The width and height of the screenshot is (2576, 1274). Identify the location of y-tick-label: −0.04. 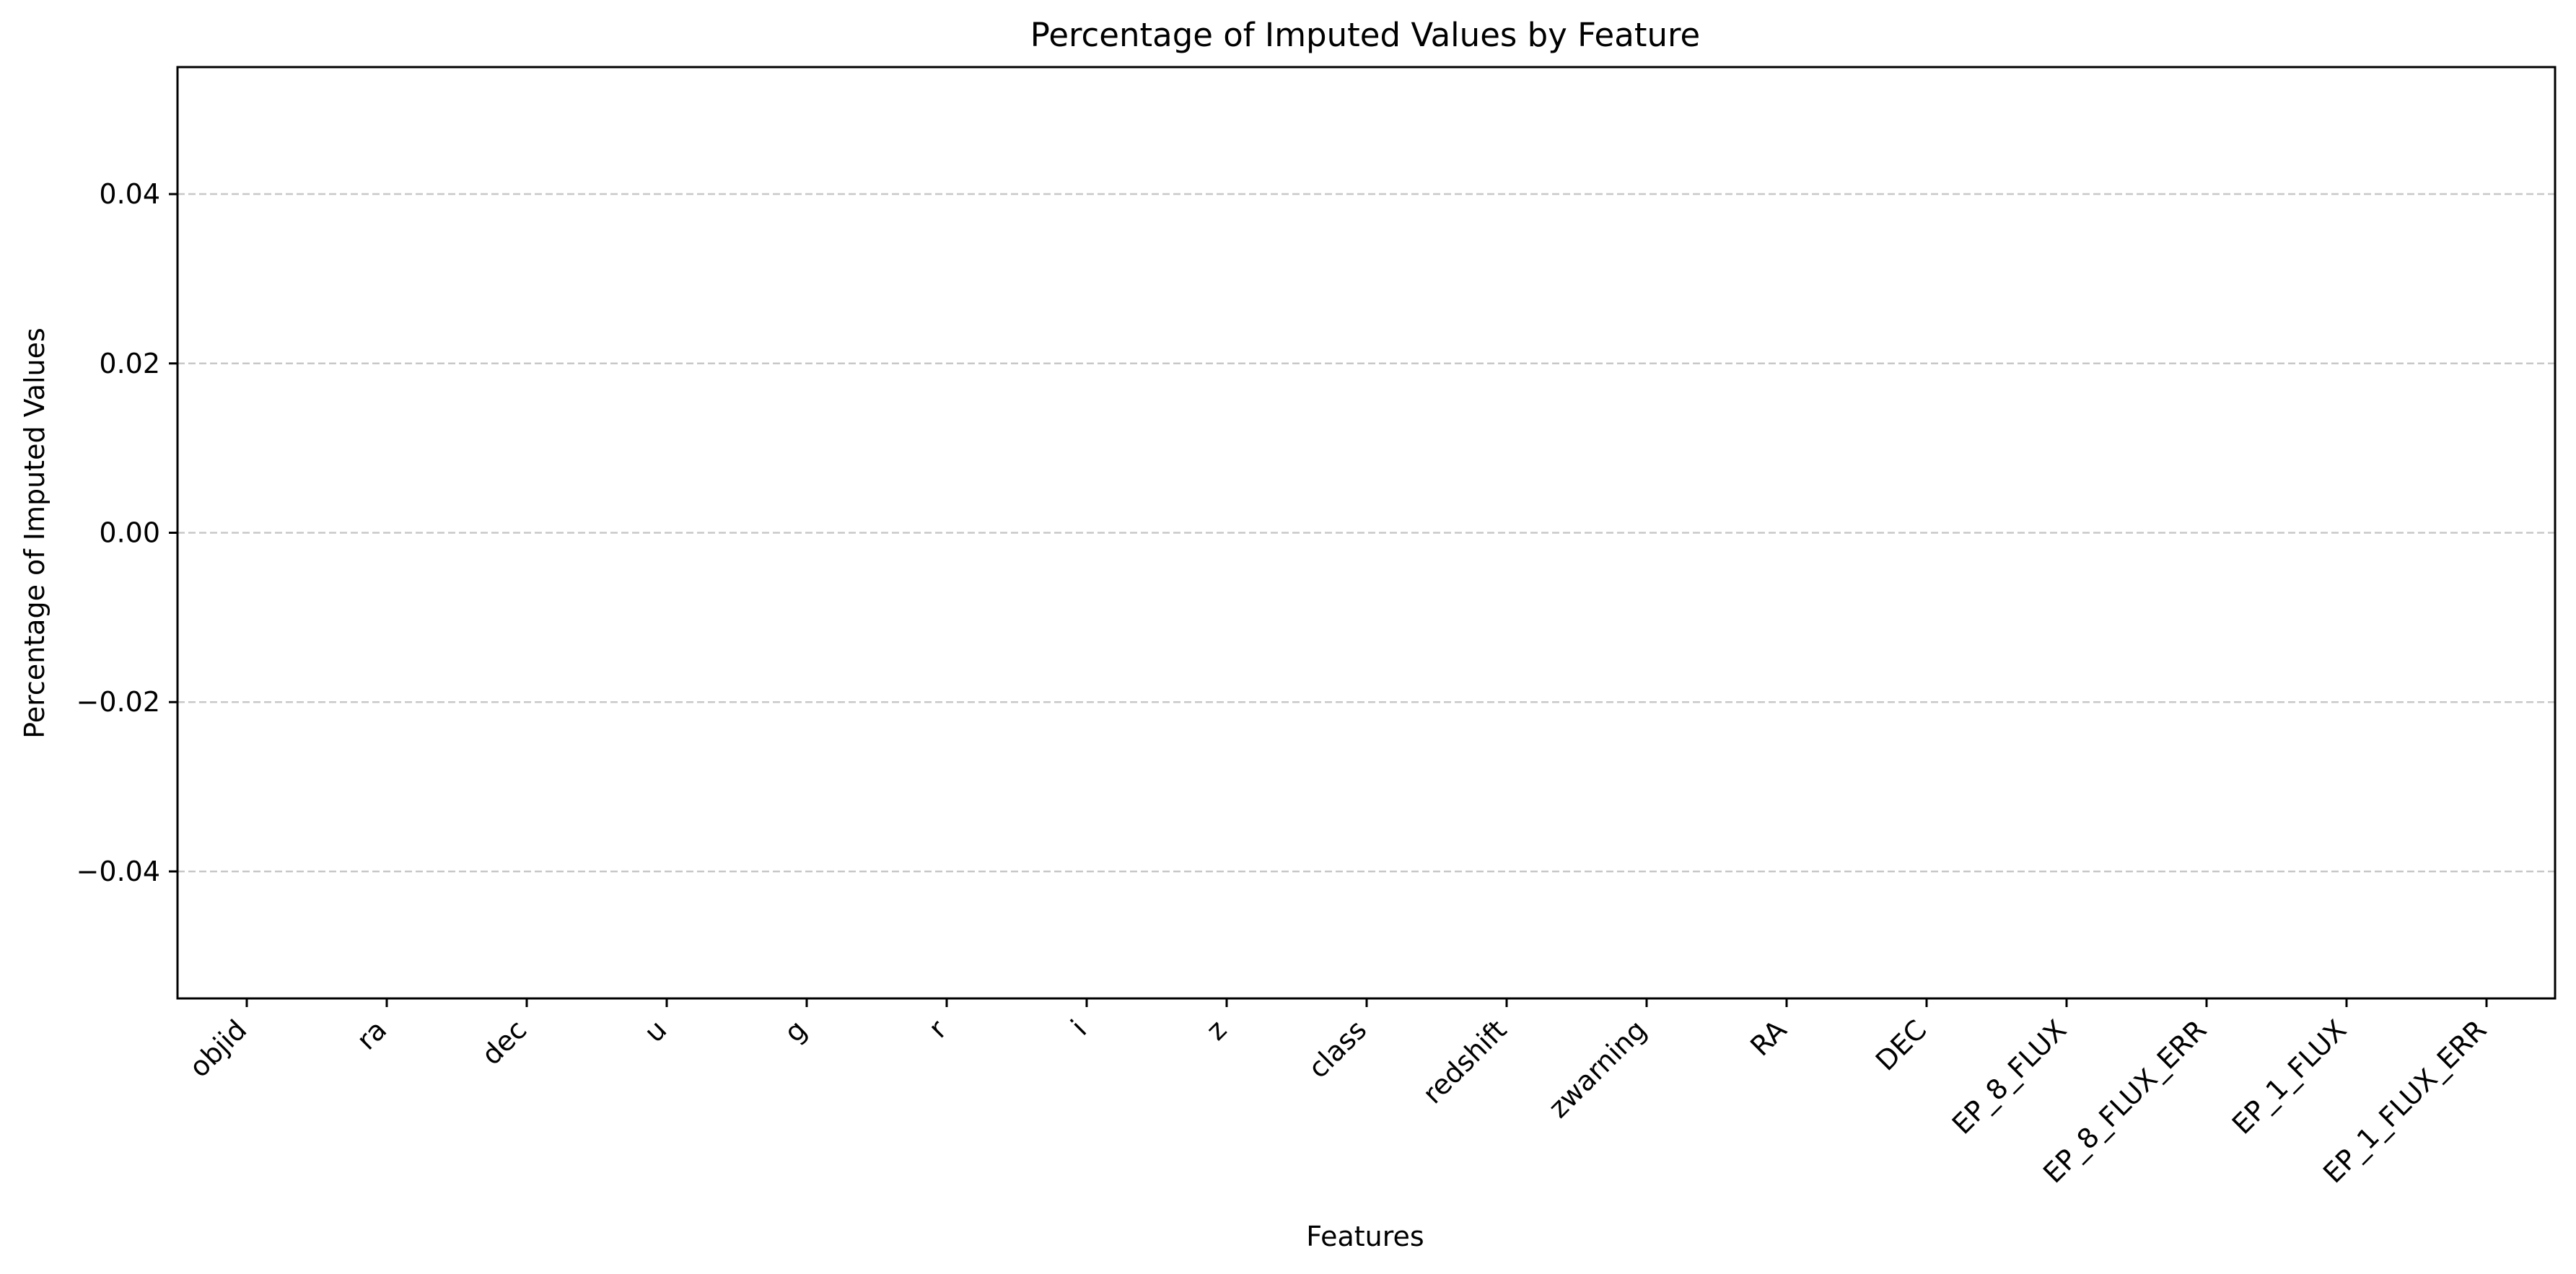
(118, 871).